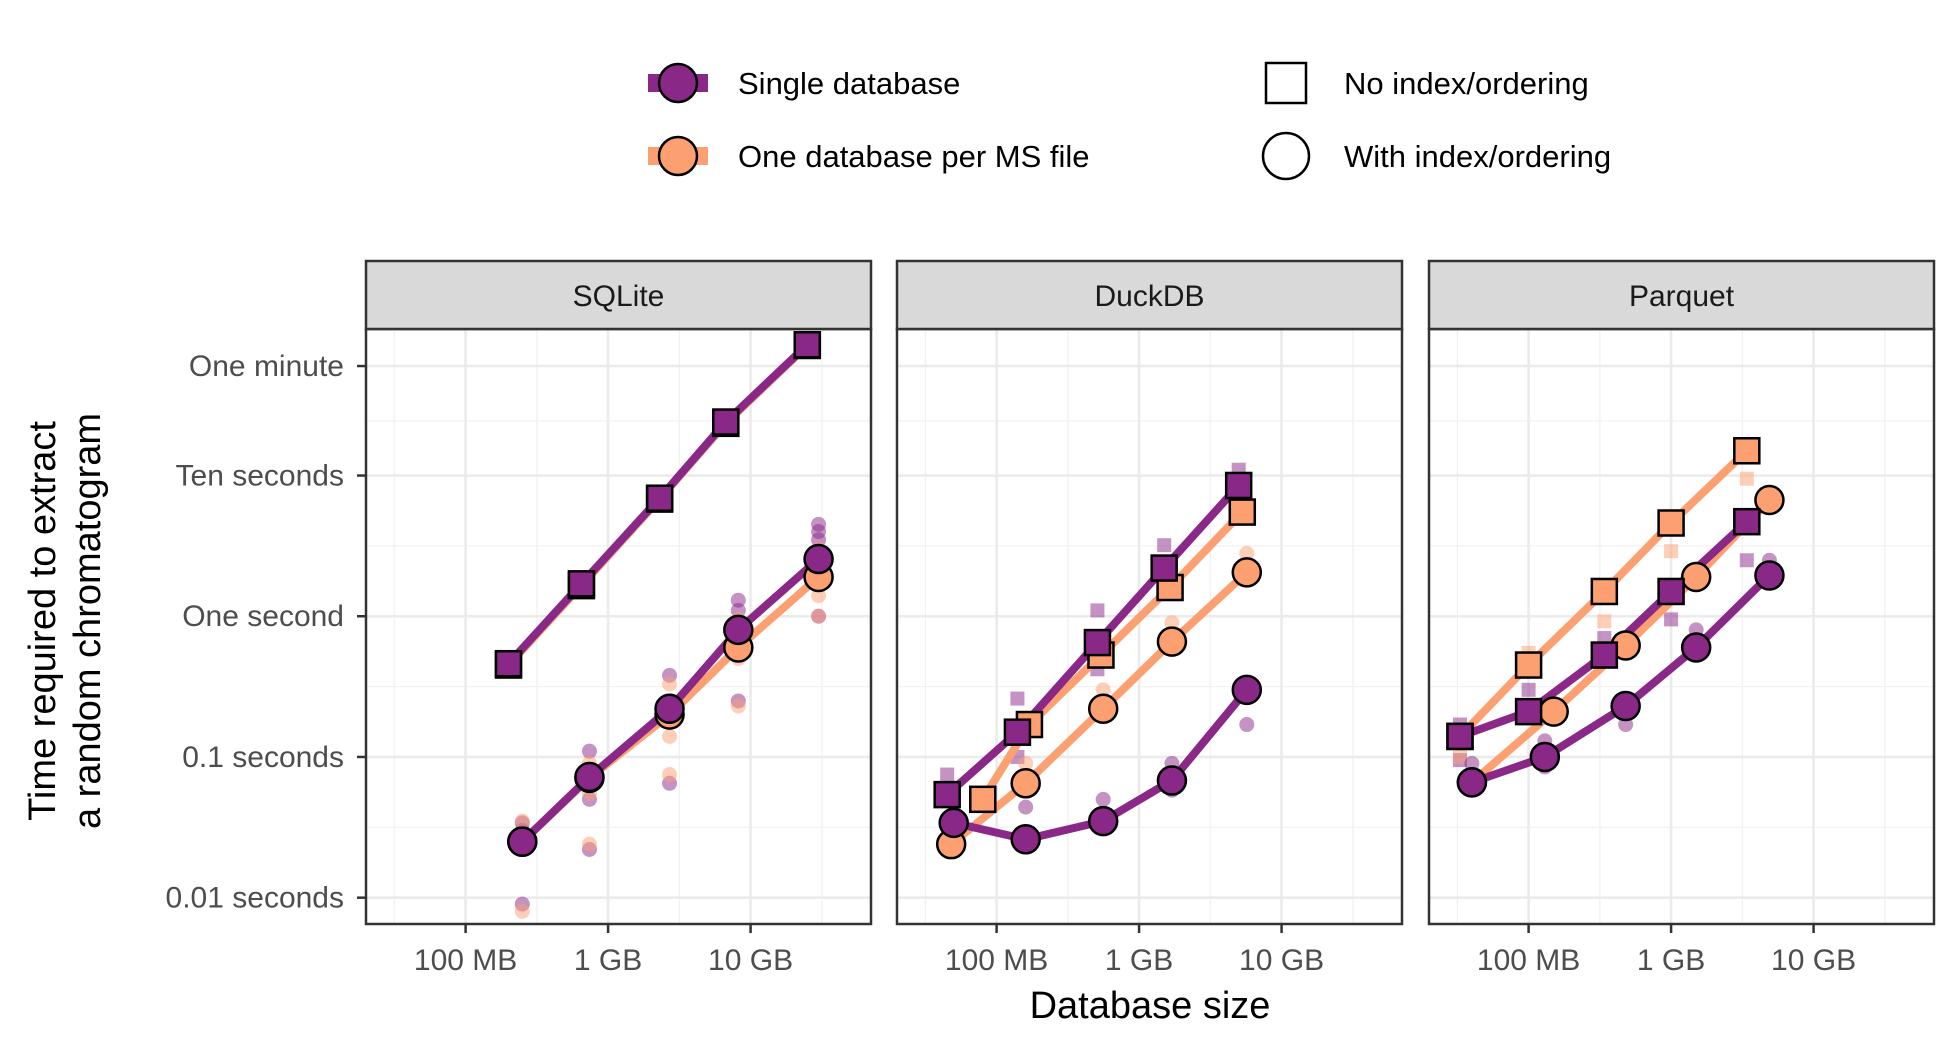 This screenshot has width=1950, height=1050. I want to click on legend-label-noindex: No index/ordering, so click(1466, 83).